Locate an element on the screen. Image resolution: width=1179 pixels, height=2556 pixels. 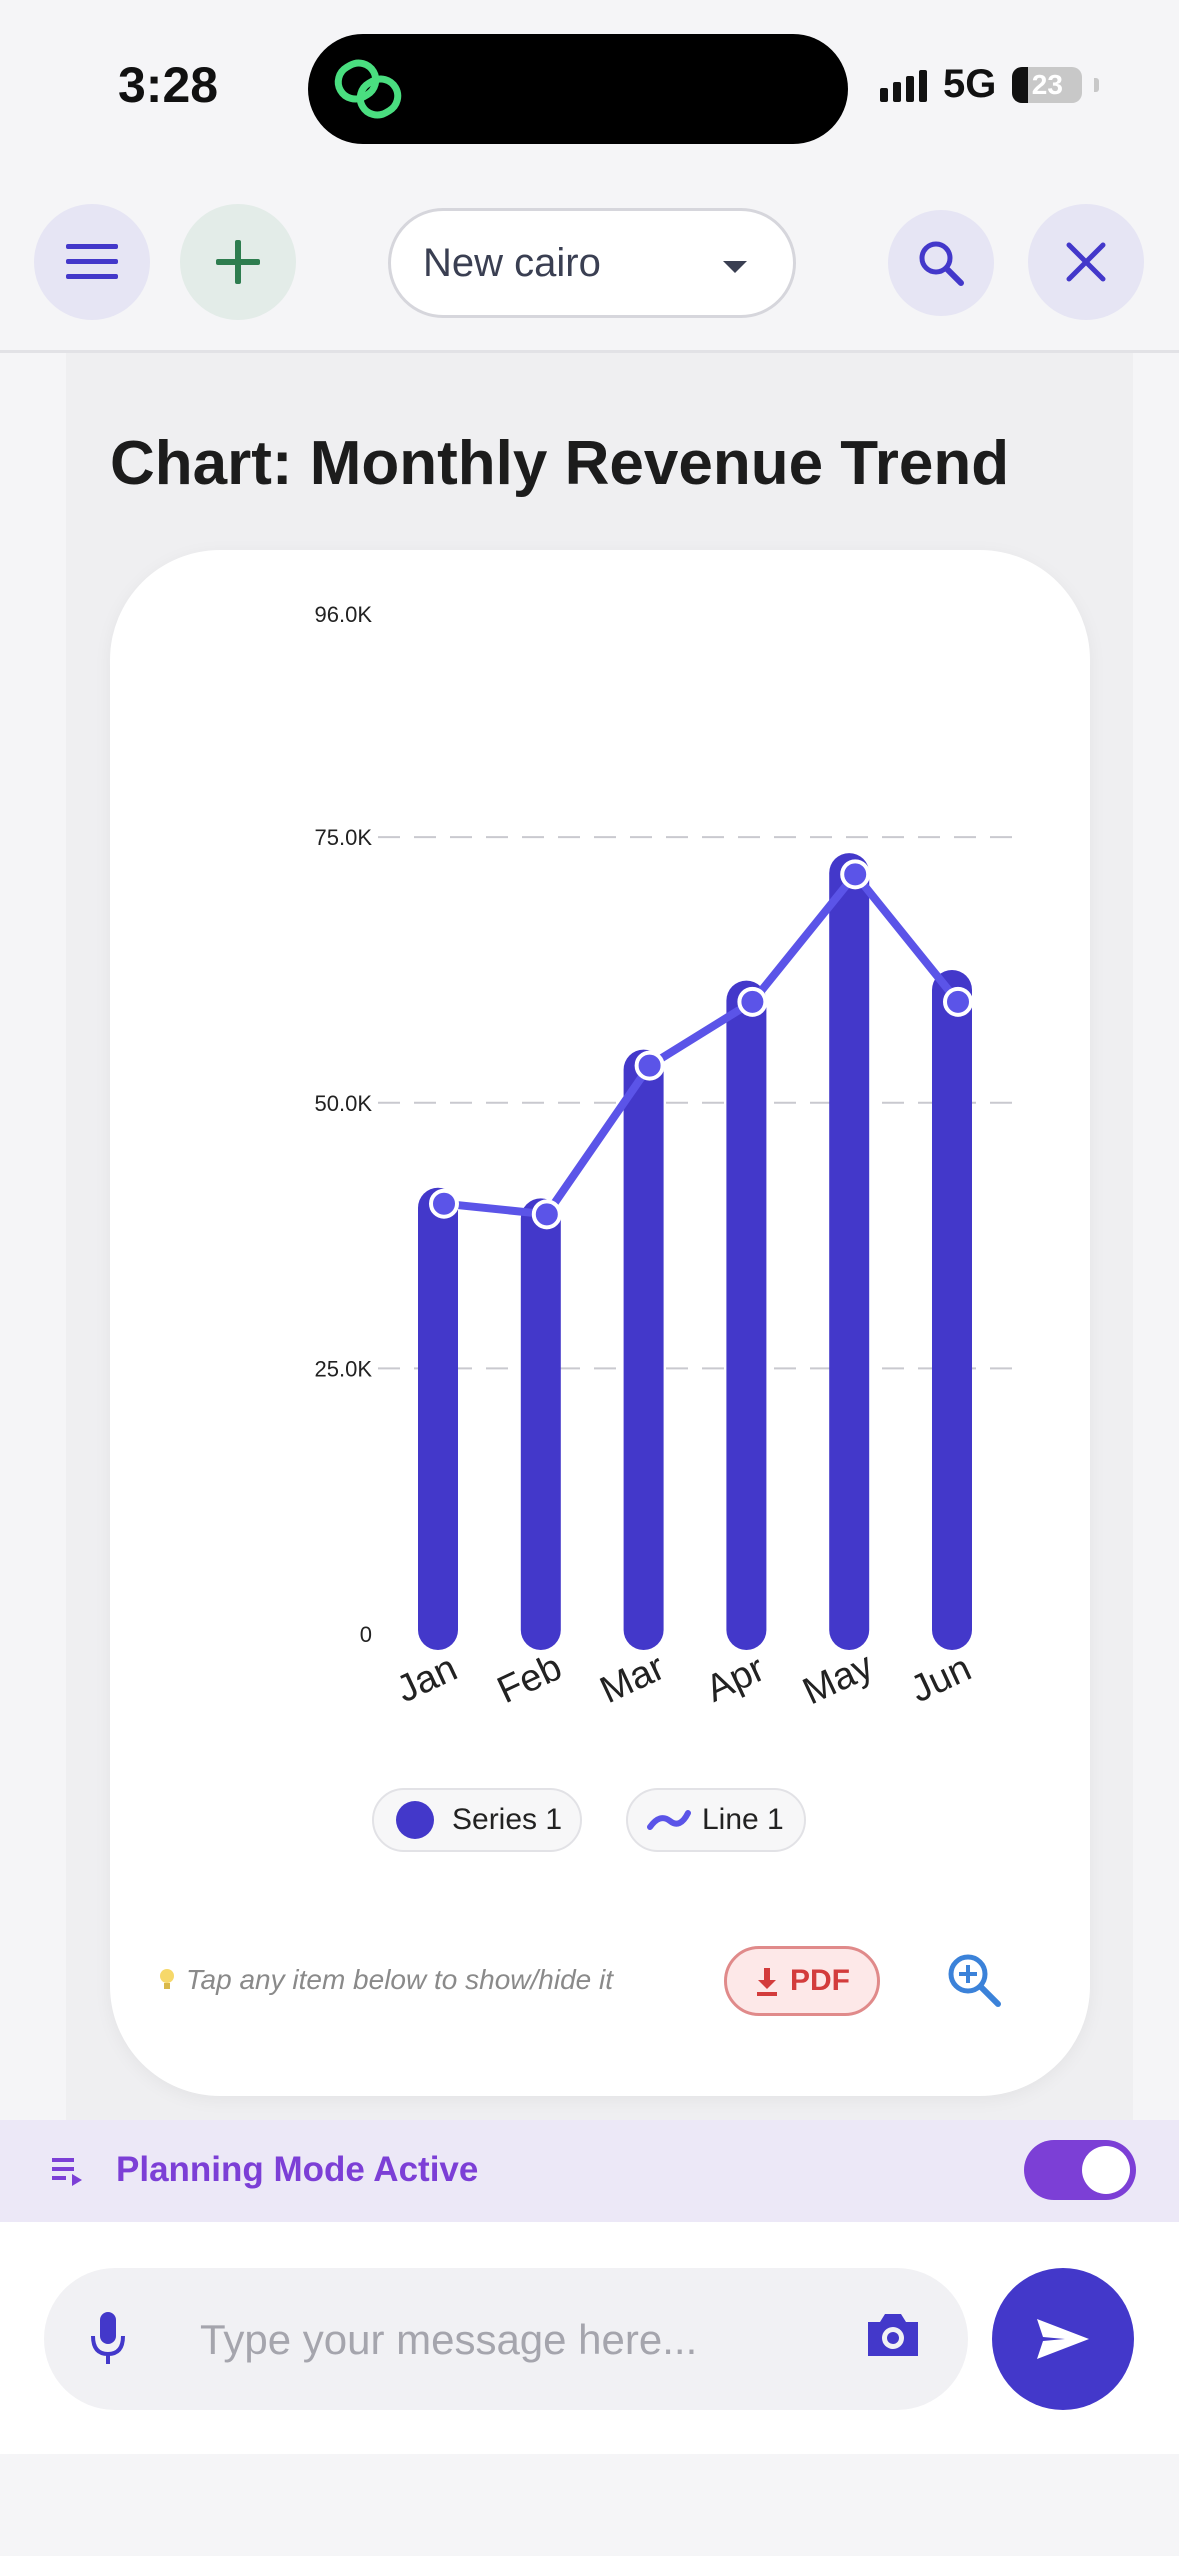
dynamic-island is located at coordinates (578, 89).